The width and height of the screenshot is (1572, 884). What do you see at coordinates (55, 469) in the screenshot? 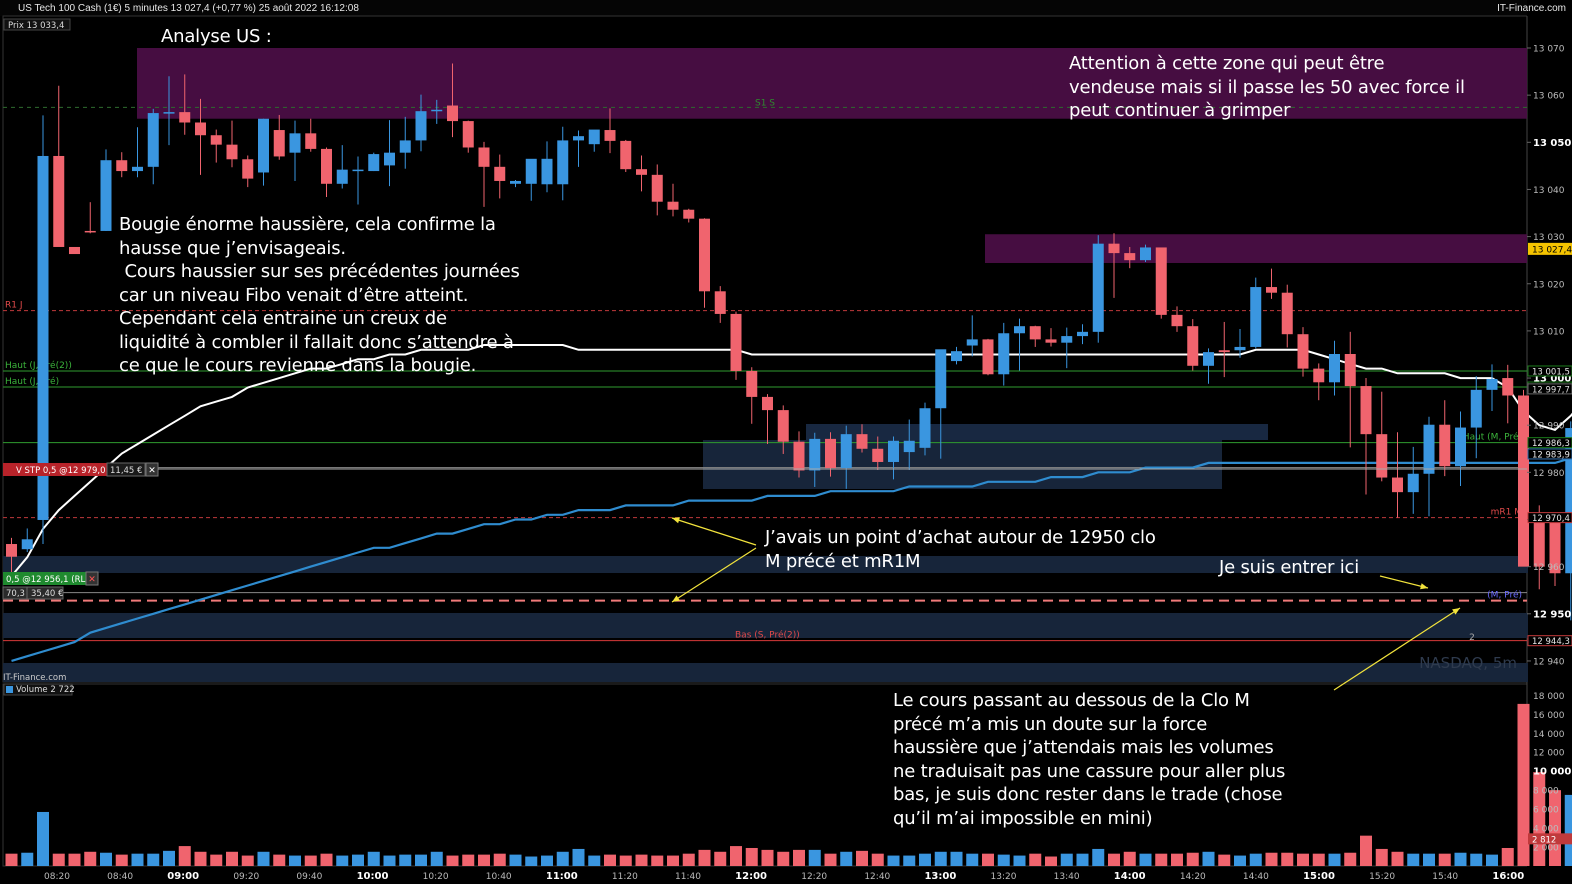
I see `stop-order-tag` at bounding box center [55, 469].